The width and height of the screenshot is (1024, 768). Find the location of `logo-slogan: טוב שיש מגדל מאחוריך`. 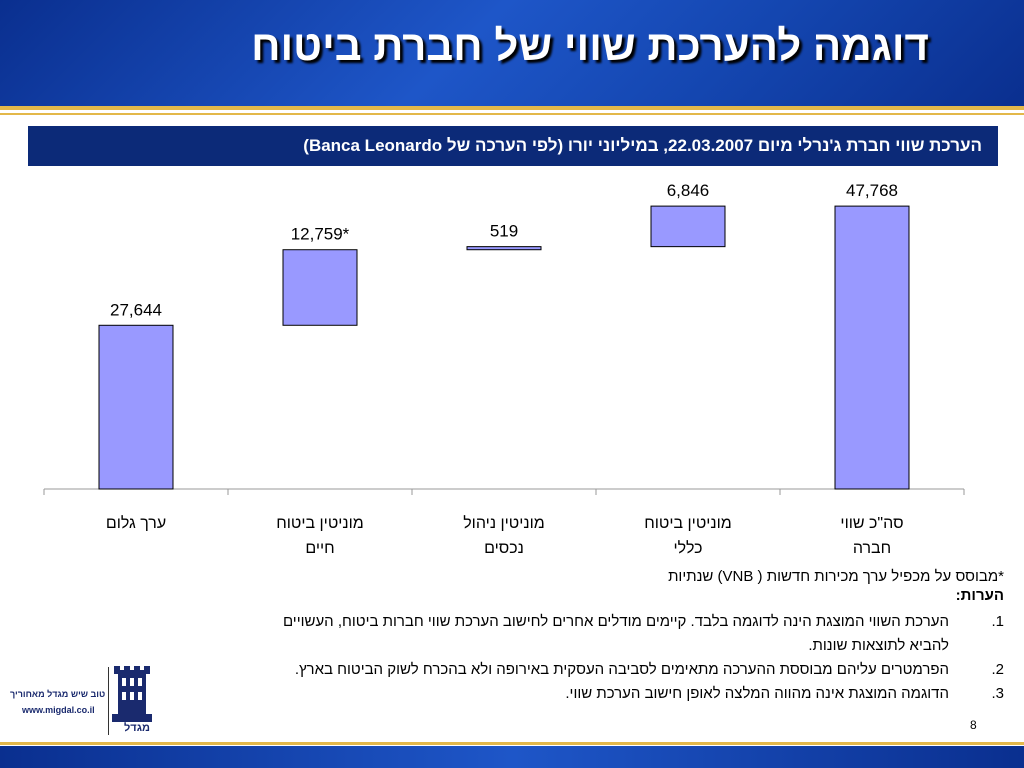

logo-slogan: טוב שיש מגדל מאחוריך is located at coordinates (58, 694).